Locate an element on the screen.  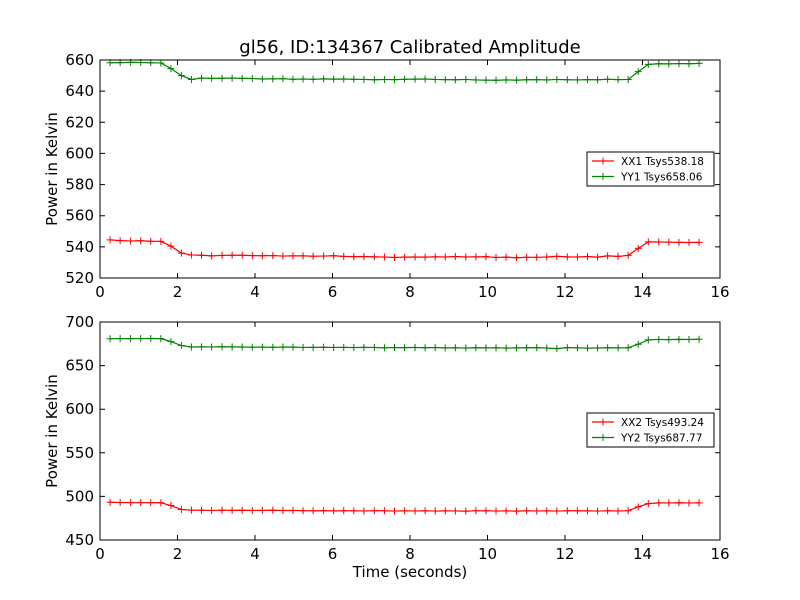
y-tick-label: 620 is located at coordinates (79, 122).